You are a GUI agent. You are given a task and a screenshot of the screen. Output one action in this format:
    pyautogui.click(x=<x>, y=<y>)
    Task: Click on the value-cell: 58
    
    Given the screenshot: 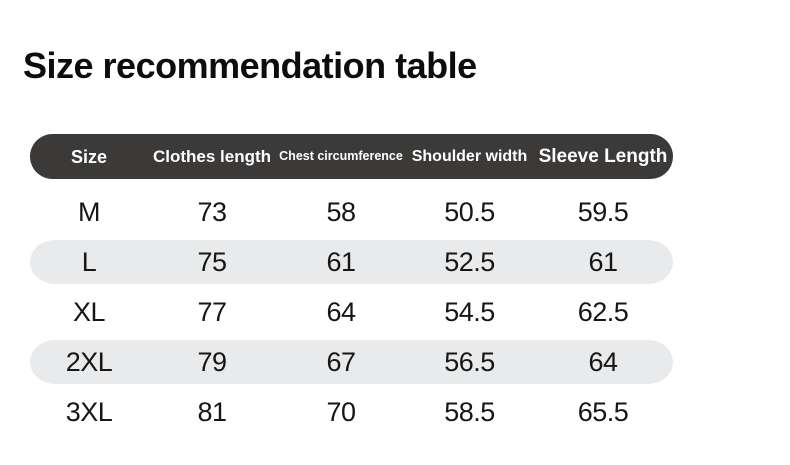 What is the action you would take?
    pyautogui.click(x=341, y=211)
    